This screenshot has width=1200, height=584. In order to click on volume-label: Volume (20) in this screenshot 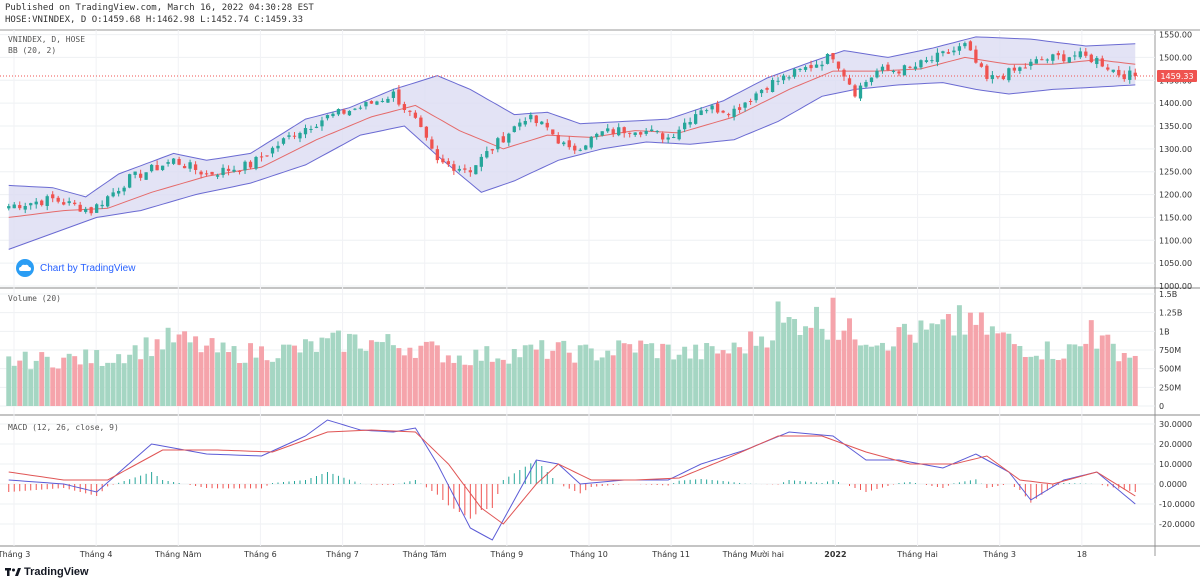, I will do `click(34, 298)`.